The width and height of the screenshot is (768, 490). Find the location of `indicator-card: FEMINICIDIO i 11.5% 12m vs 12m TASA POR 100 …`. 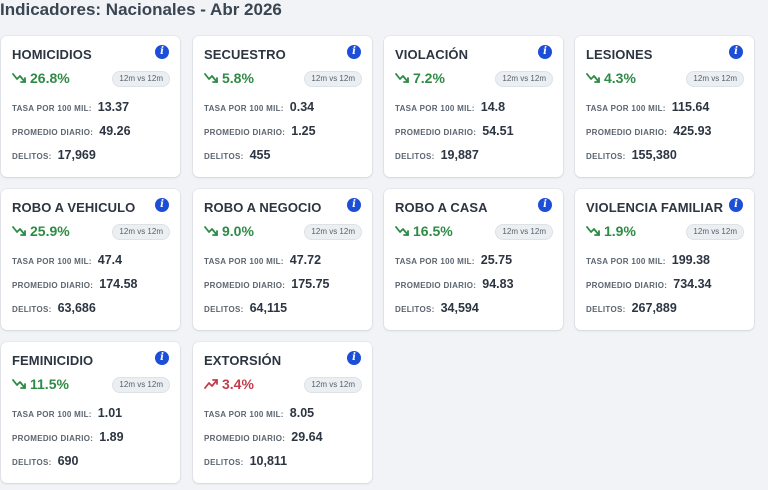

indicator-card: FEMINICIDIO i 11.5% 12m vs 12m TASA POR 100 … is located at coordinates (90, 412).